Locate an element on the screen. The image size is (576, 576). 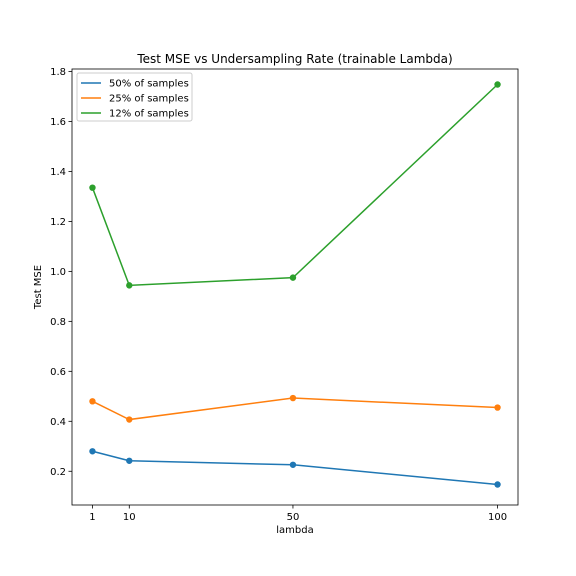
y-tick-label: 0.6 is located at coordinates (58, 372).